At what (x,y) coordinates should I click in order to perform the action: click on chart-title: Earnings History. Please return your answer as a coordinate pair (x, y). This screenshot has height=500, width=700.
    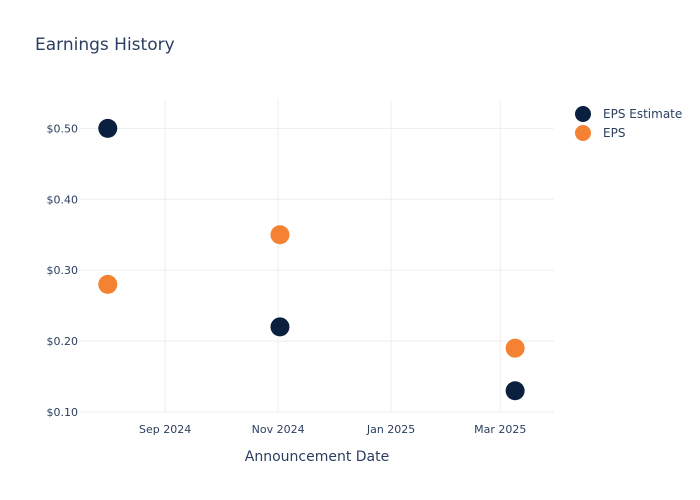
    Looking at the image, I should click on (105, 45).